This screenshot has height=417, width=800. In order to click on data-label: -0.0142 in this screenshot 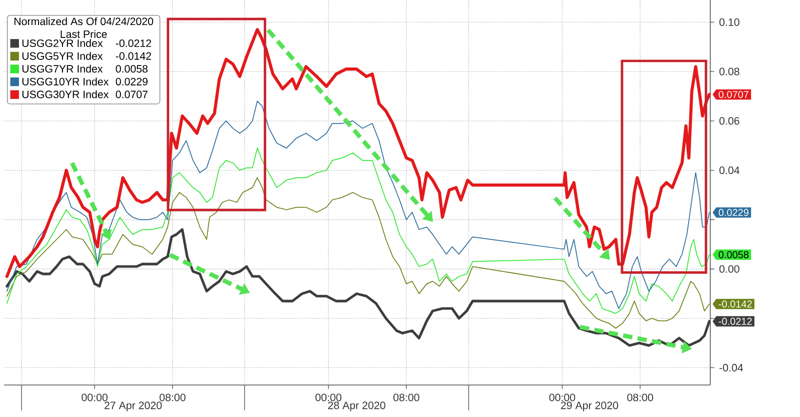, I will do `click(735, 304)`.